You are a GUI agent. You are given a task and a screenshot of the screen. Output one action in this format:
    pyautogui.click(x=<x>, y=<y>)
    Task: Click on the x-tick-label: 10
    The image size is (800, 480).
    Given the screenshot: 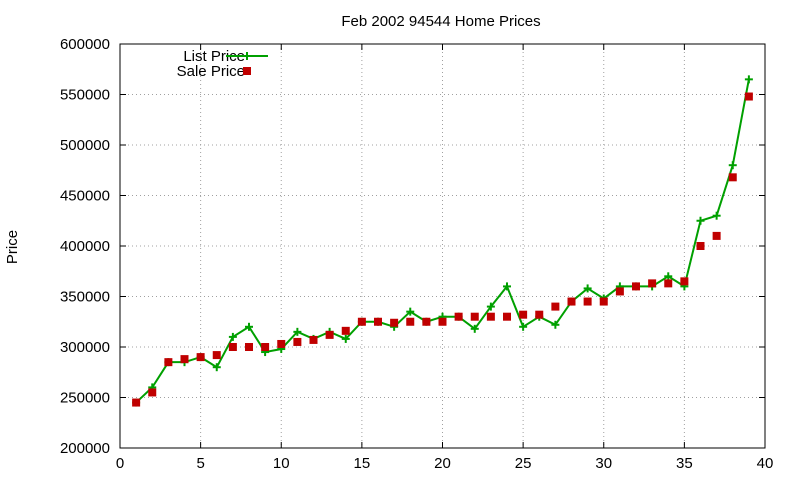 What is the action you would take?
    pyautogui.click(x=281, y=463)
    